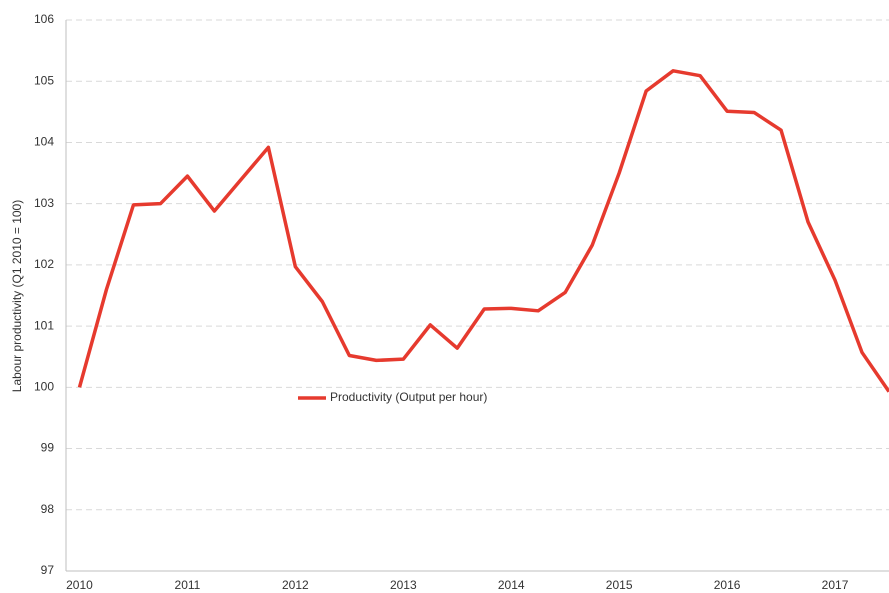 Image resolution: width=889 pixels, height=593 pixels. I want to click on y-tick-label: 102, so click(44, 264).